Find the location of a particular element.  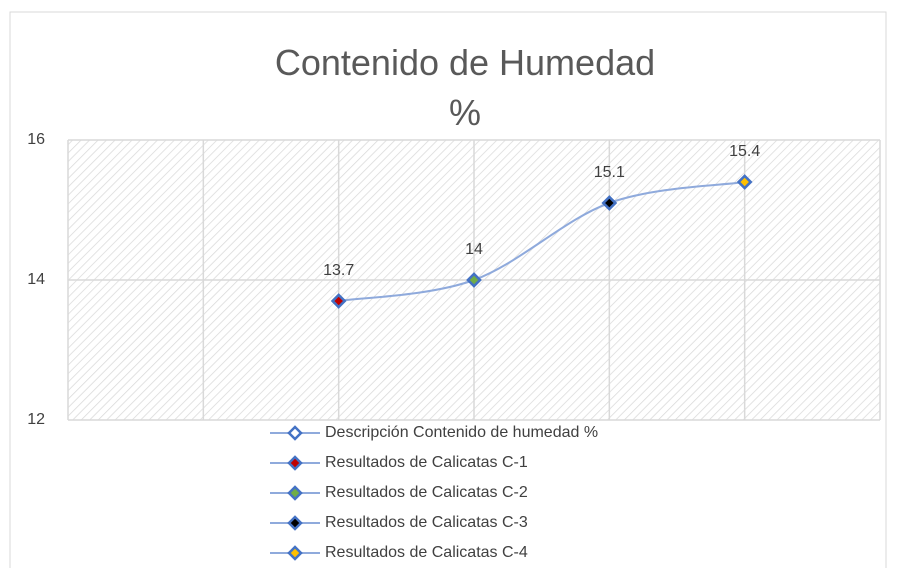

y-tick-label: 12 is located at coordinates (36, 419).